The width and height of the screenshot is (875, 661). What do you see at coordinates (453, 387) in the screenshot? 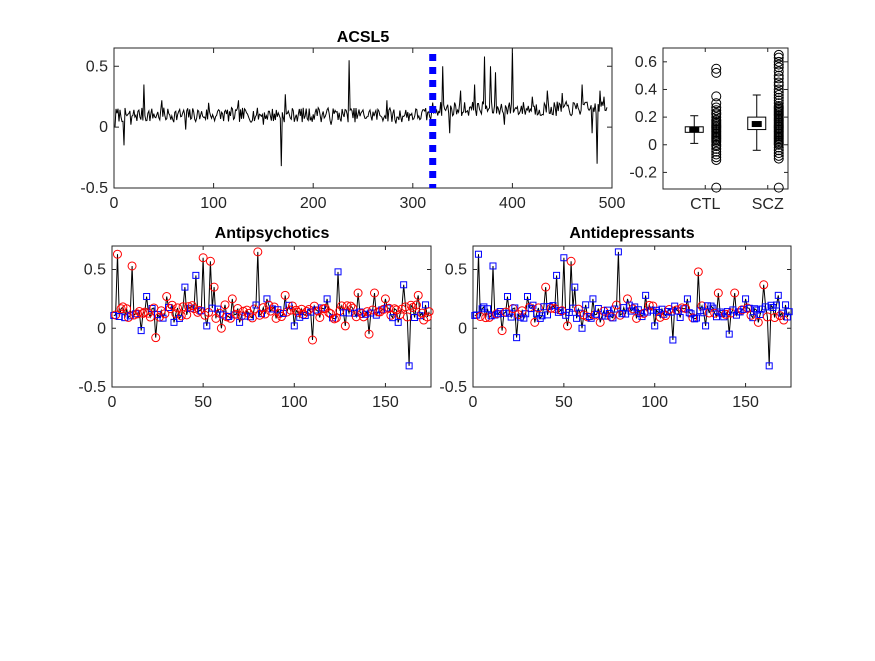
I see `antidepressants-y-tick-label: -0.5` at bounding box center [453, 387].